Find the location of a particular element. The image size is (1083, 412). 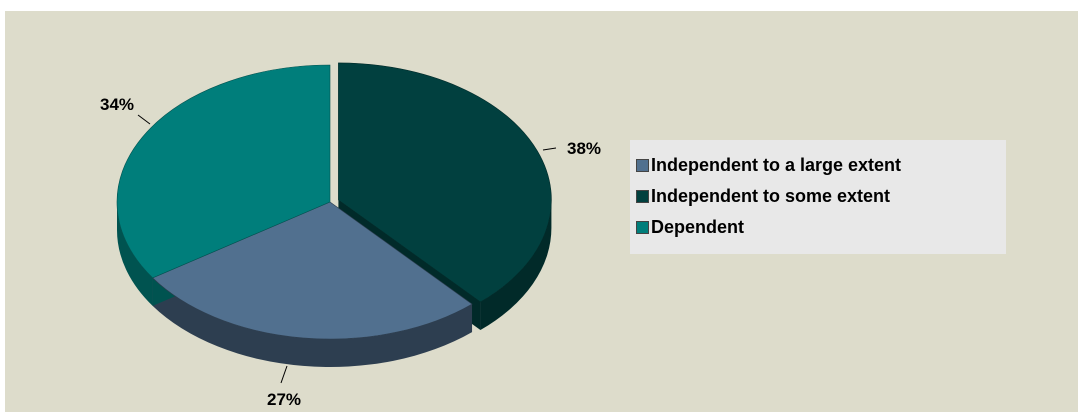

legend-label: Independent to a large extent is located at coordinates (776, 165).